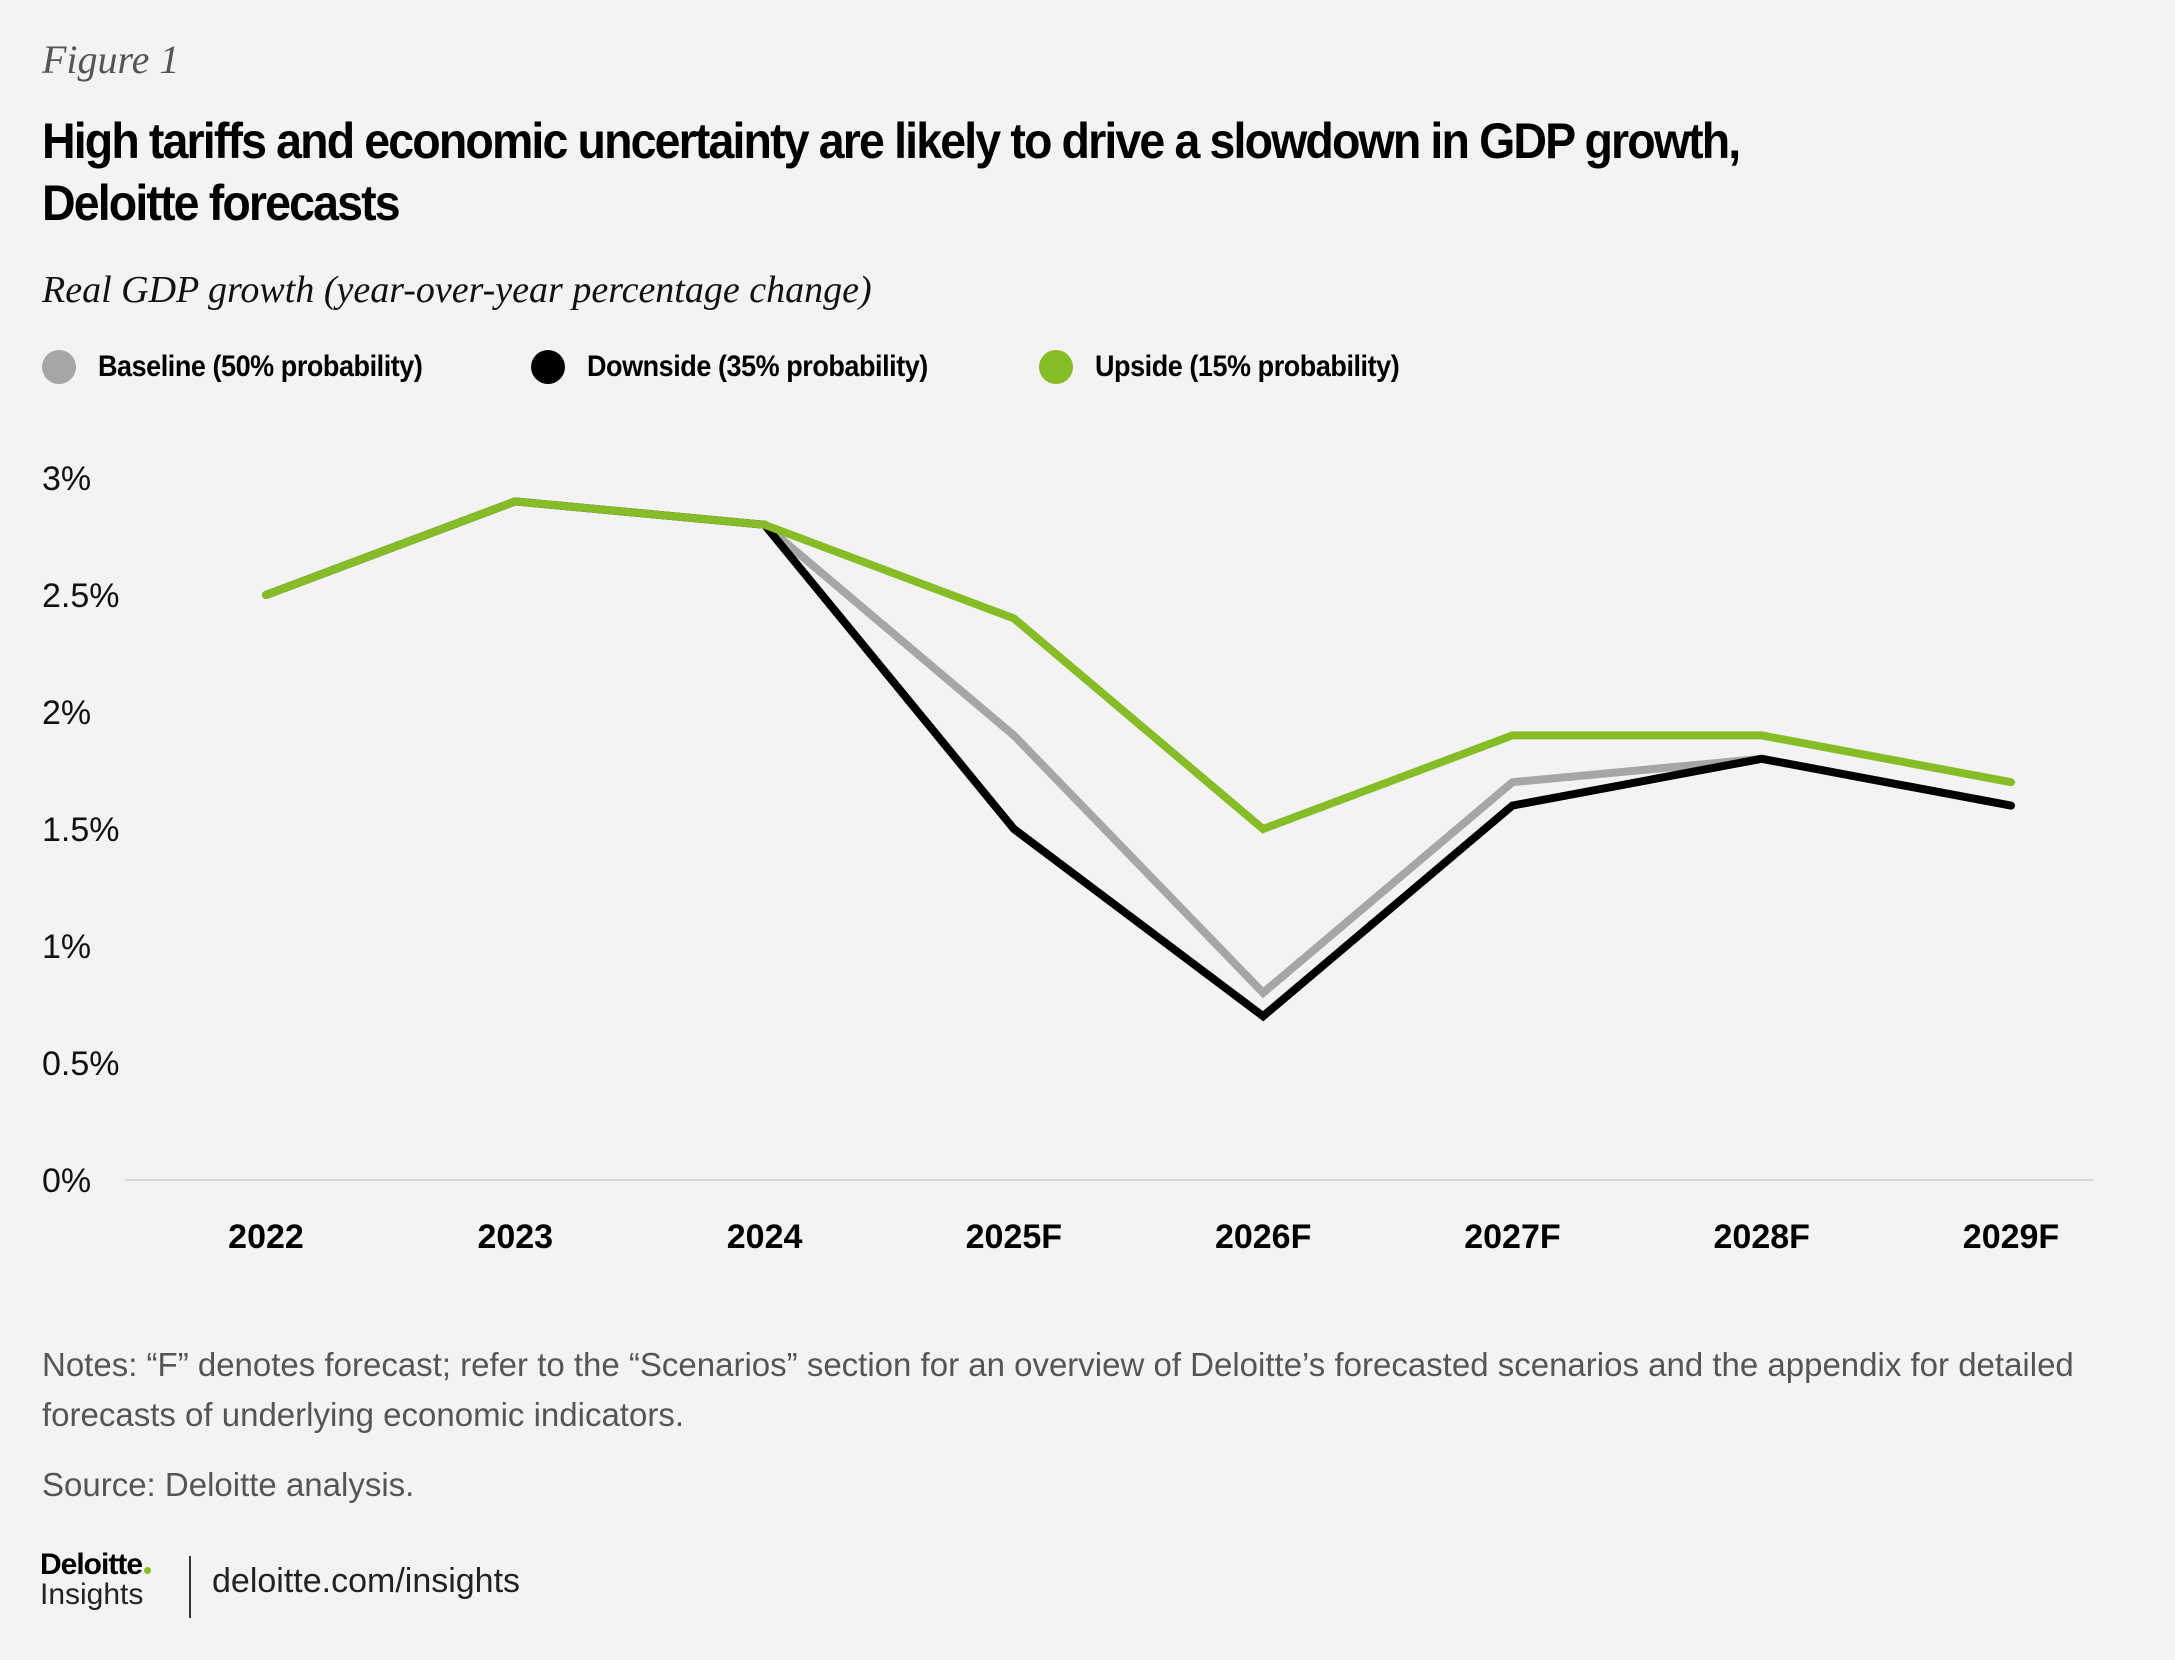 This screenshot has height=1660, width=2175. I want to click on x-tick-label: 2029F, so click(2011, 1237).